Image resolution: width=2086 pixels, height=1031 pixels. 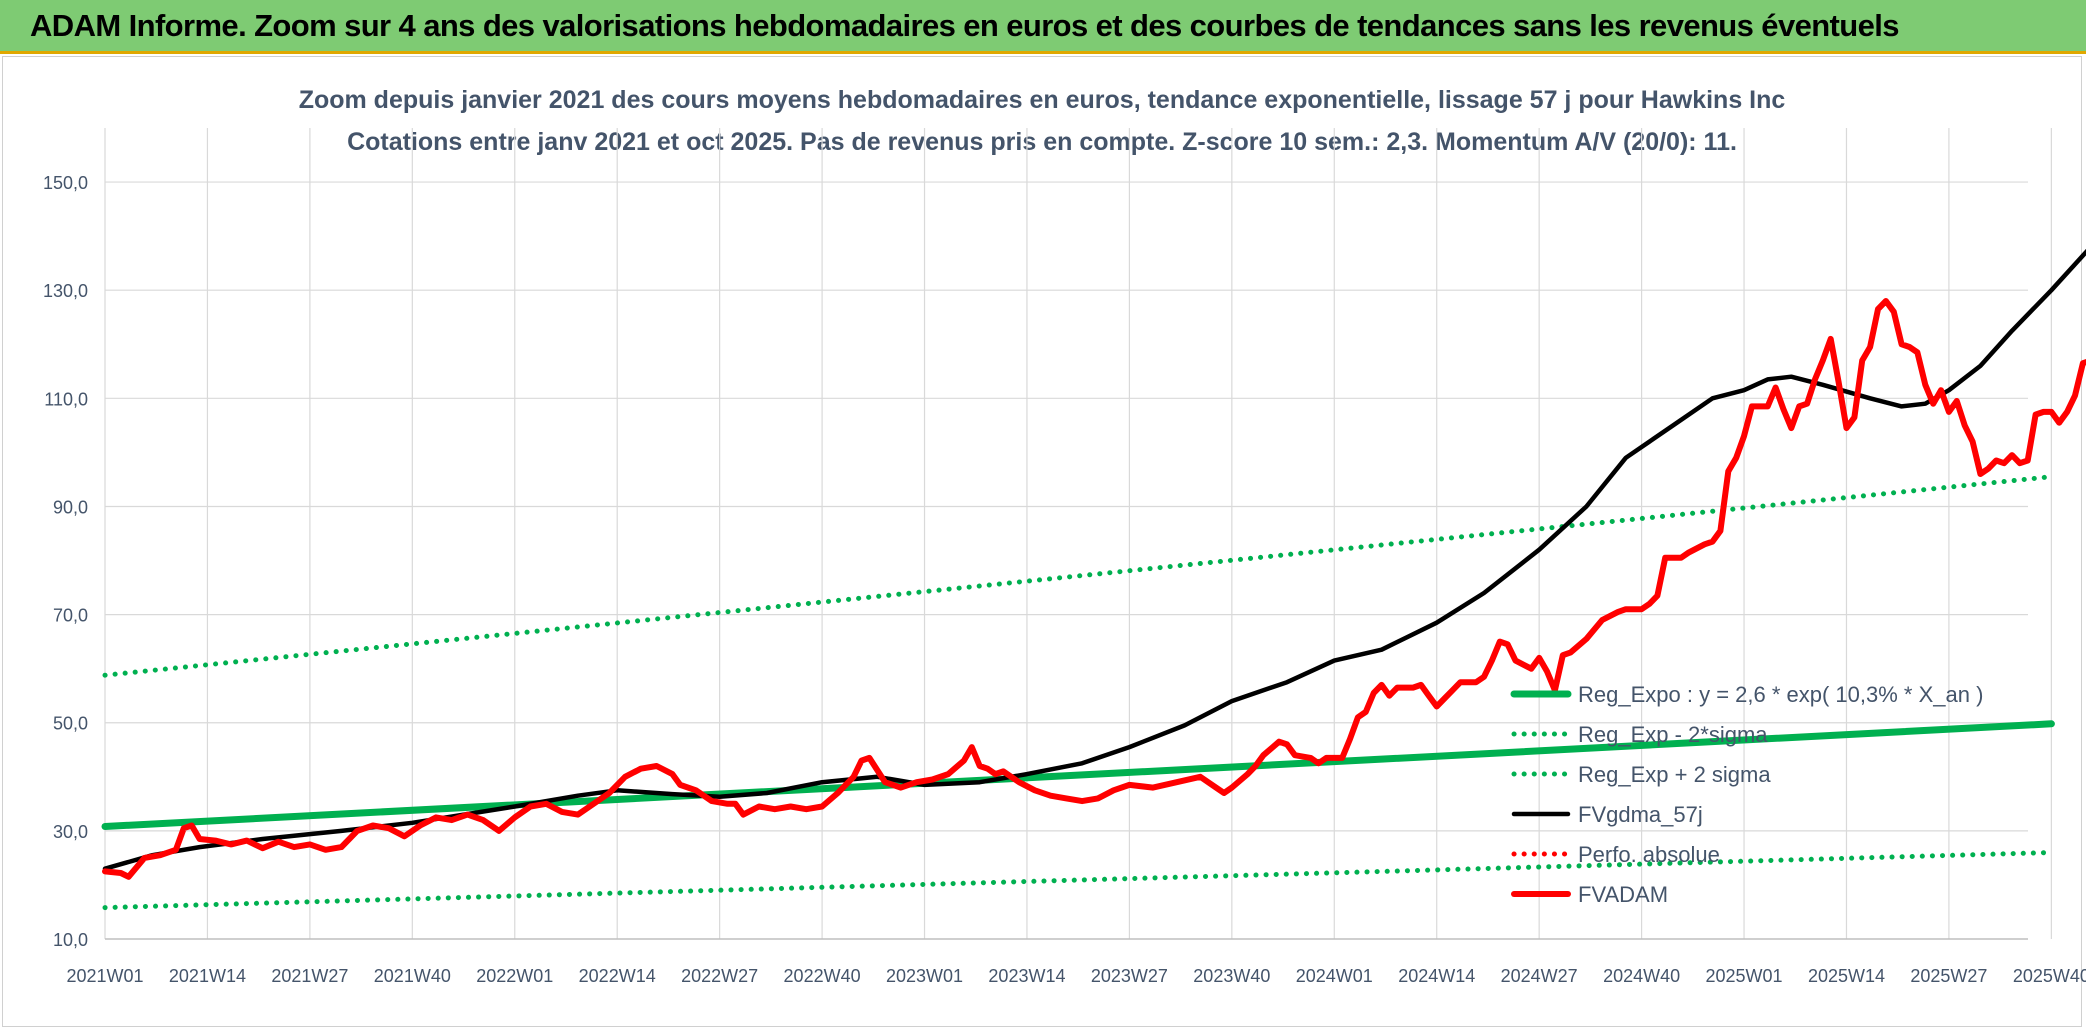 What do you see at coordinates (719, 976) in the screenshot?
I see `x-tick-label: 2022W27` at bounding box center [719, 976].